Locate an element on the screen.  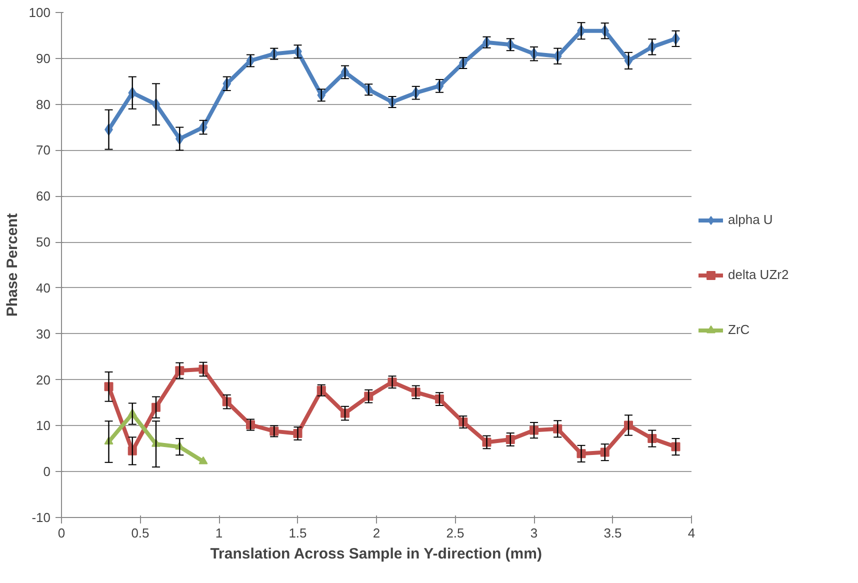
y-tick-label: 100 is located at coordinates (39, 12).